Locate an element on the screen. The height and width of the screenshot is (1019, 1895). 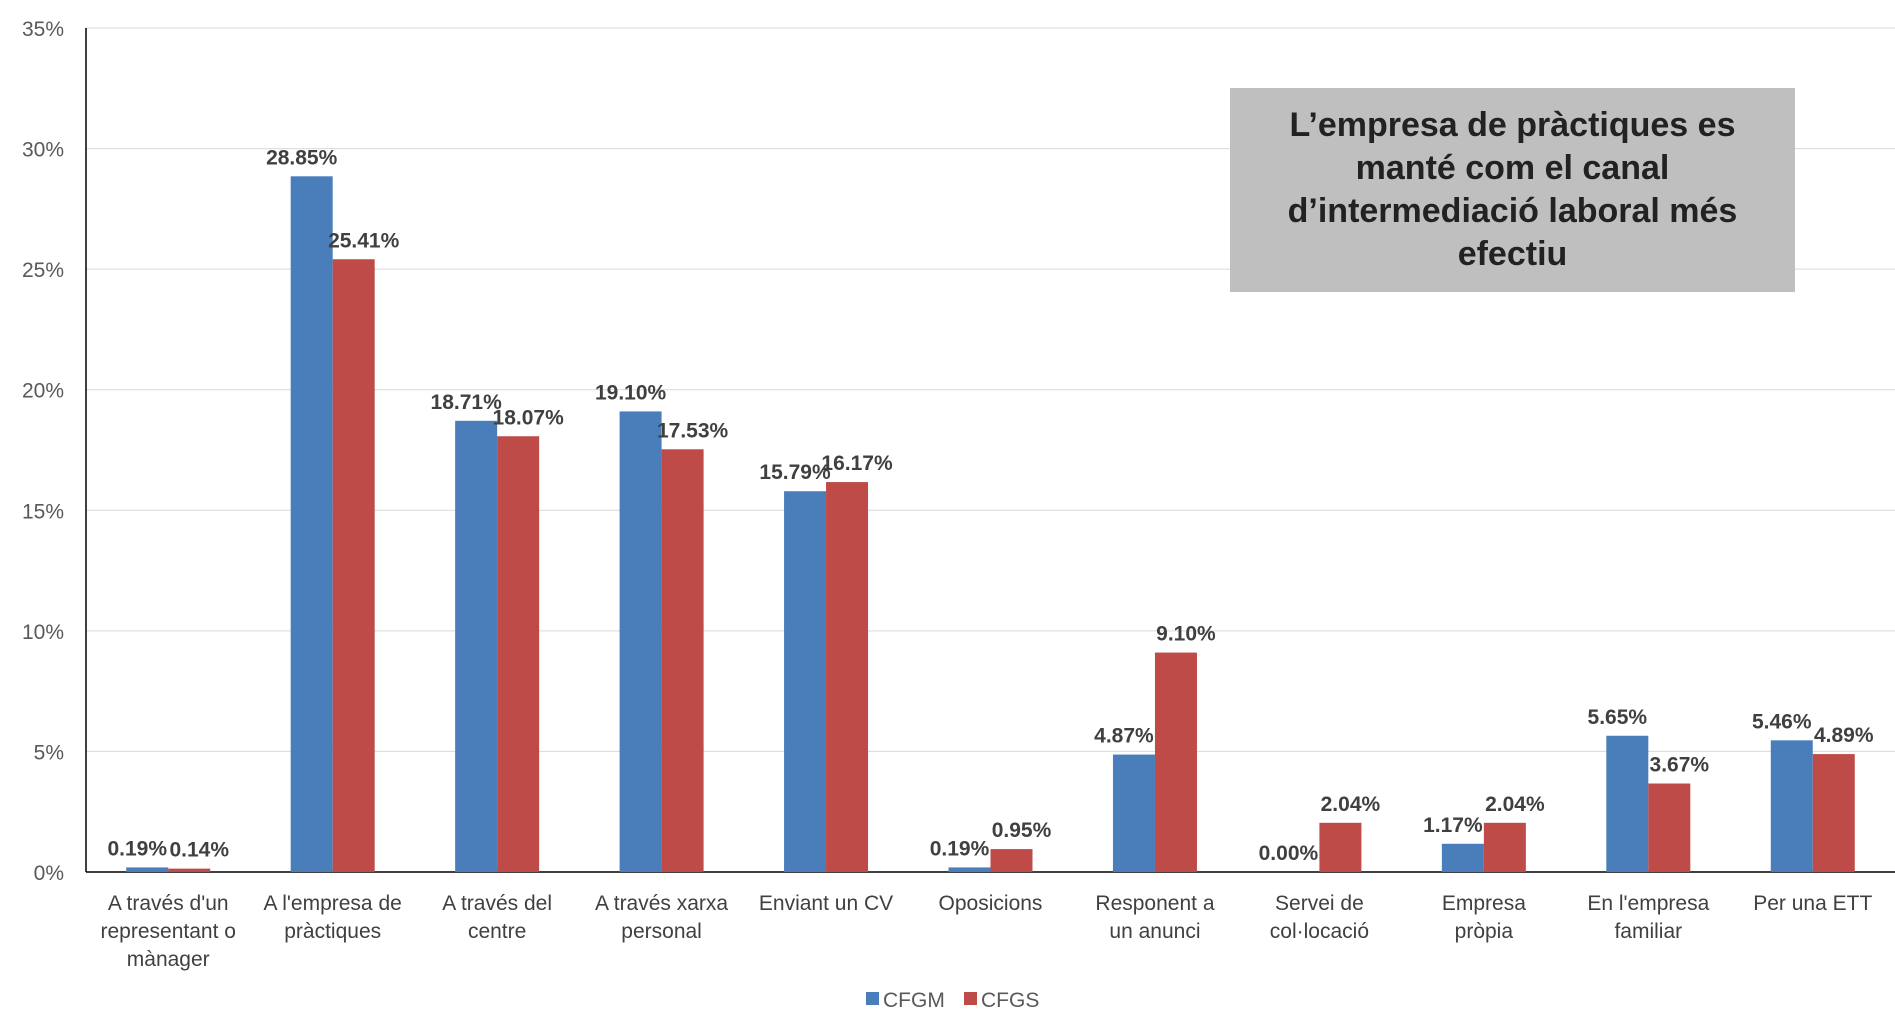
data-label-cfgm: 1.17% is located at coordinates (1453, 825).